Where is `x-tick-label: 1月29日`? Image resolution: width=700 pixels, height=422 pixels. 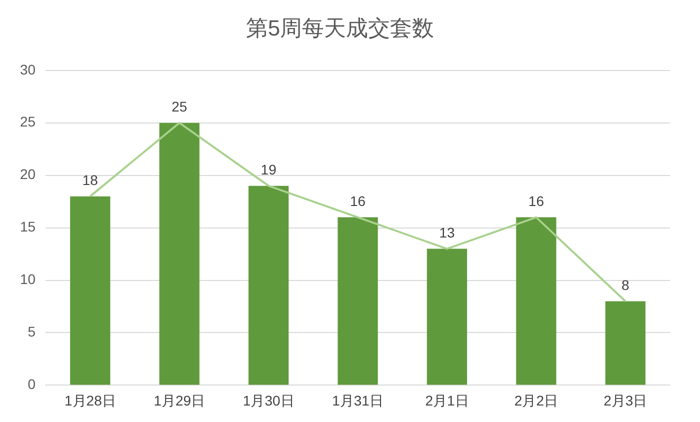 x-tick-label: 1月29日 is located at coordinates (180, 400).